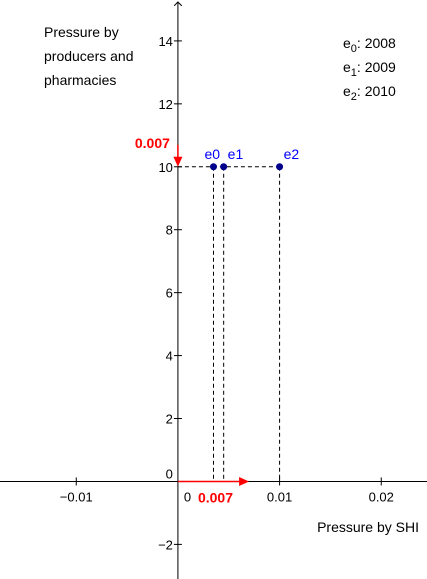  What do you see at coordinates (213, 167) in the screenshot?
I see `point-e0` at bounding box center [213, 167].